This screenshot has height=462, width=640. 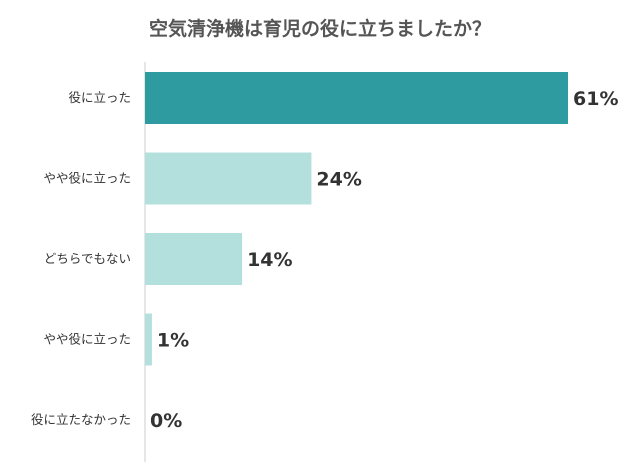 I want to click on category-label: 役に立った, so click(x=99, y=97).